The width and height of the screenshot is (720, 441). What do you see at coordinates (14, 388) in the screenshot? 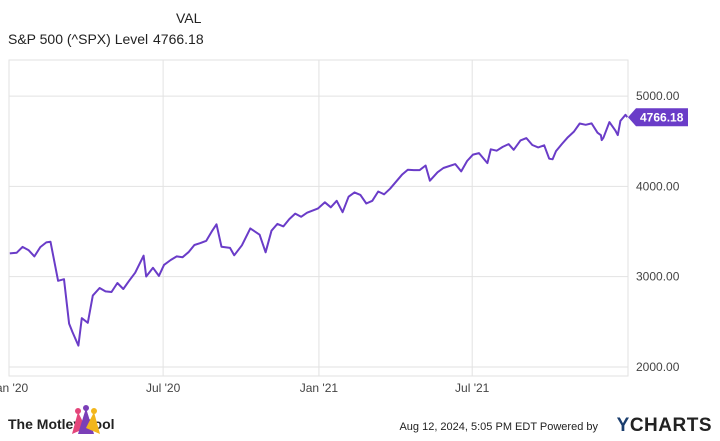
I see `x-tick-label: Jan '20` at bounding box center [14, 388].